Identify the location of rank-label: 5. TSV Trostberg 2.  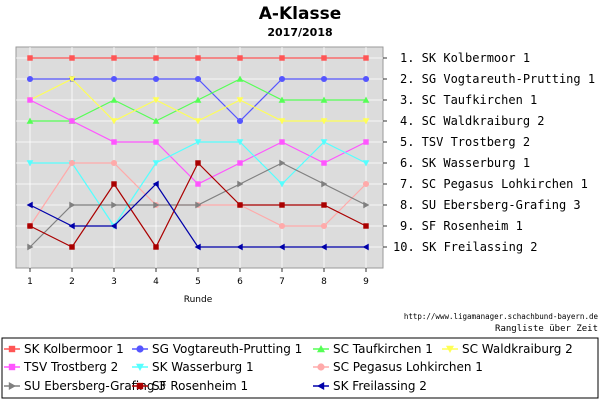
(465, 142).